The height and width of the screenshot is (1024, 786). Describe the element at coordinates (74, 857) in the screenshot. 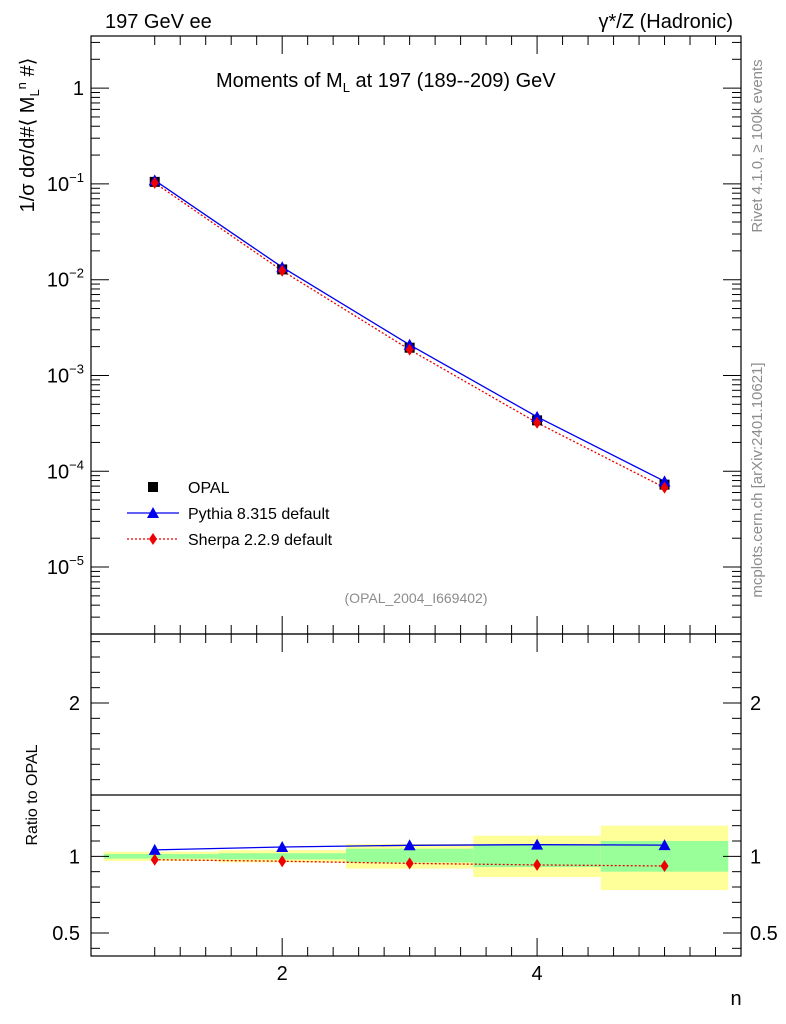

I see `ratio-ytick-label-left: 1` at that location.